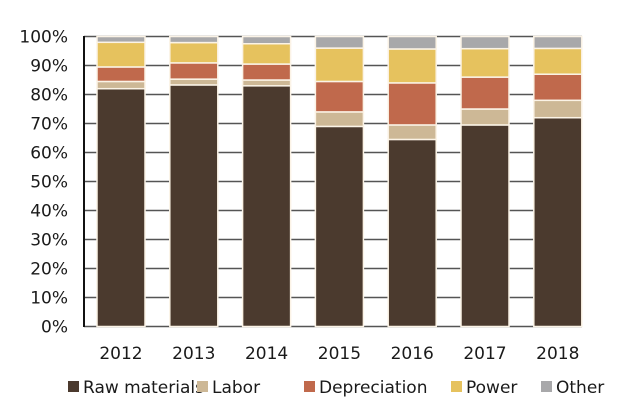 This screenshot has height=400, width=637. What do you see at coordinates (485, 226) in the screenshot?
I see `bar-raw-materials-2017` at bounding box center [485, 226].